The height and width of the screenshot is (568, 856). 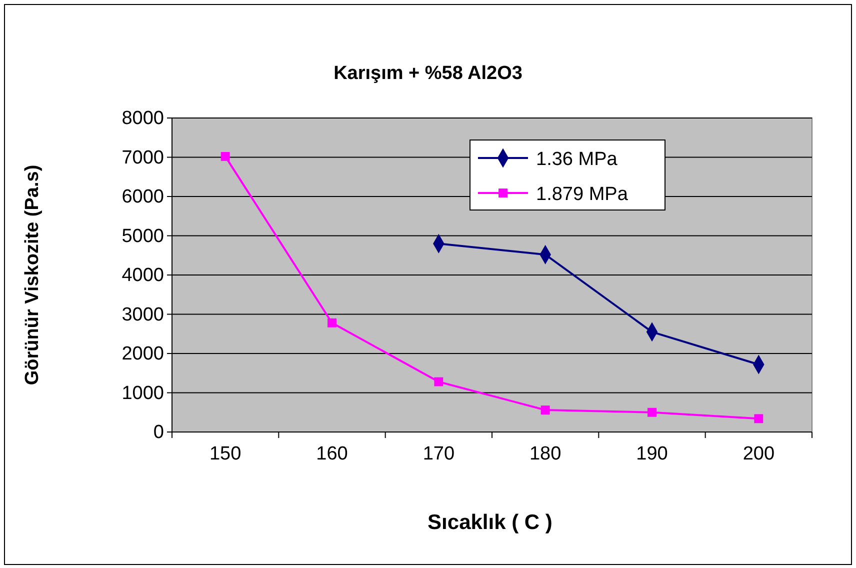 What do you see at coordinates (652, 453) in the screenshot?
I see `x-tick-label: 190` at bounding box center [652, 453].